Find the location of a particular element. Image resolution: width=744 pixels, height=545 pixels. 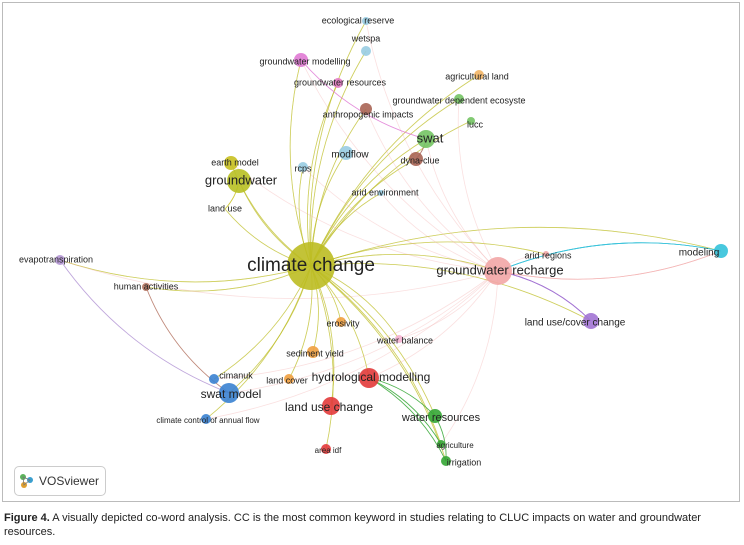

node-label: land use change is located at coordinates (329, 407).